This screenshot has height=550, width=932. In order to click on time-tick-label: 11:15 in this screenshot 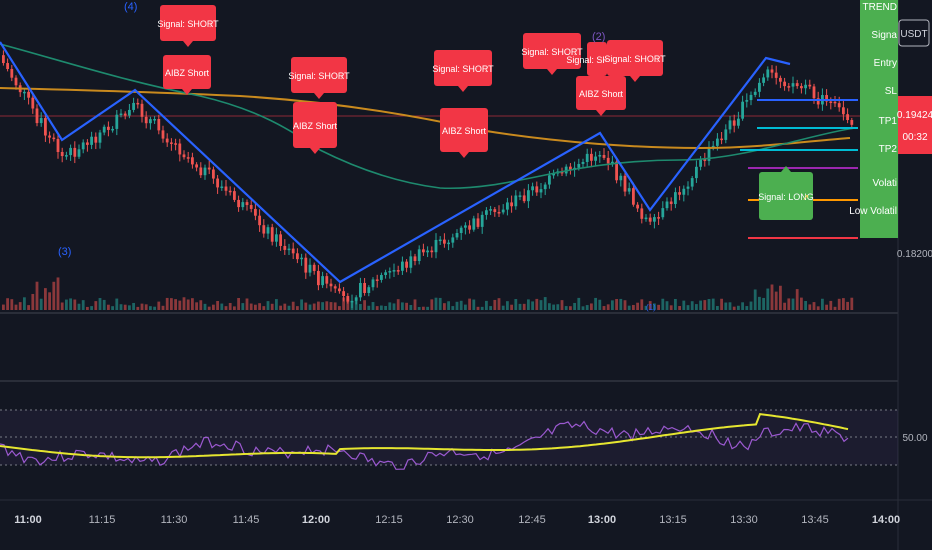, I will do `click(102, 520)`.